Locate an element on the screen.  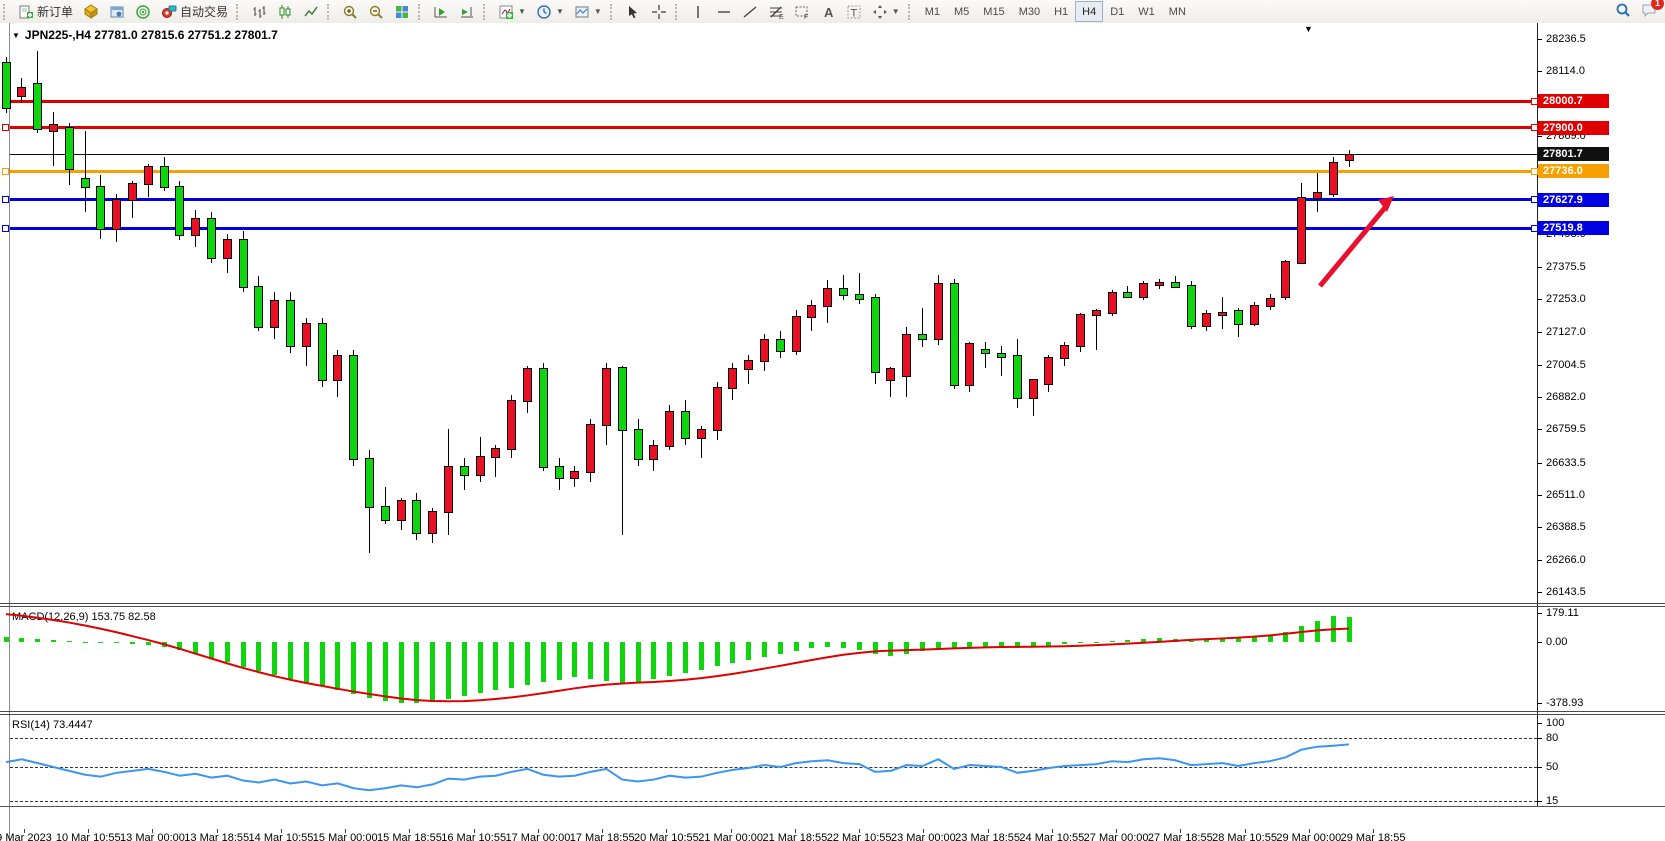
time-axis-label: 29 Mar 00:00 is located at coordinates (1309, 836).